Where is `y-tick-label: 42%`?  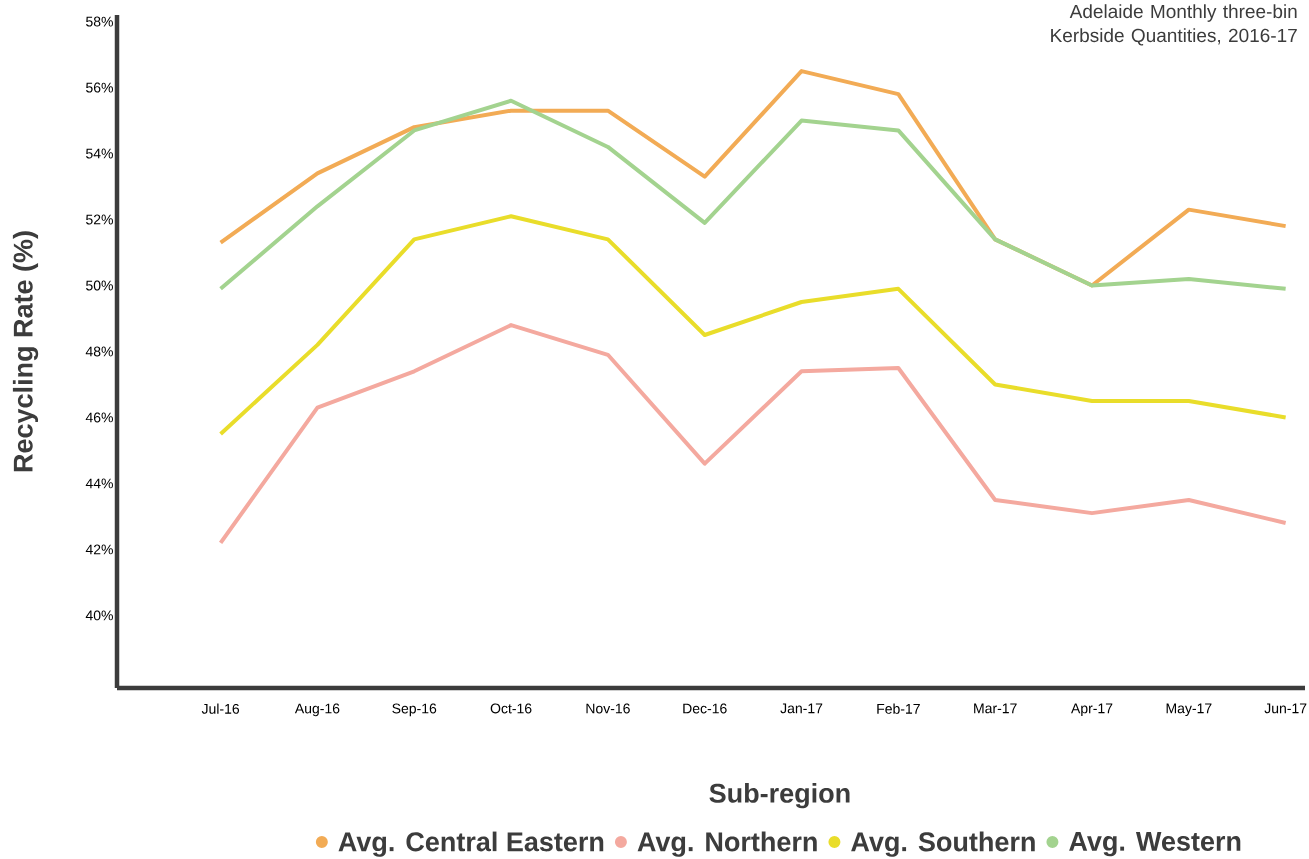 y-tick-label: 42% is located at coordinates (99, 549).